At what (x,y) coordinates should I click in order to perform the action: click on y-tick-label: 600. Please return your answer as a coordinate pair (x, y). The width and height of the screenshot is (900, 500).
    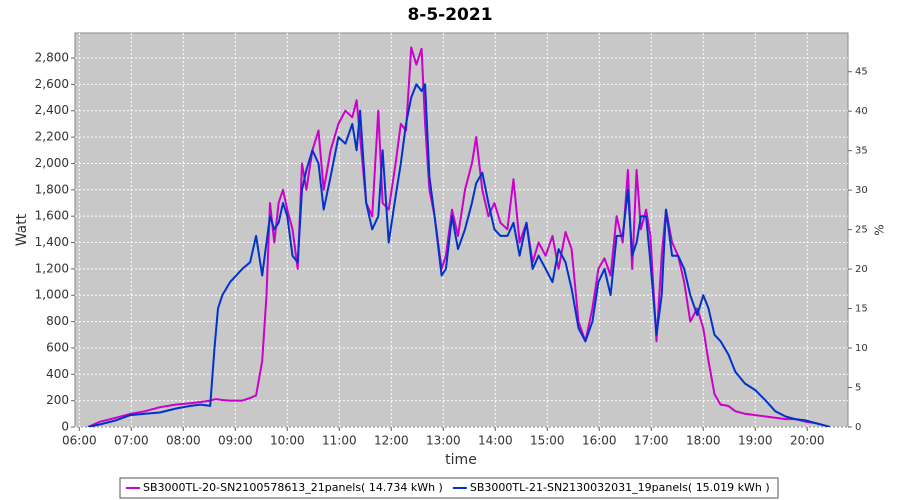
    Looking at the image, I should click on (57, 347).